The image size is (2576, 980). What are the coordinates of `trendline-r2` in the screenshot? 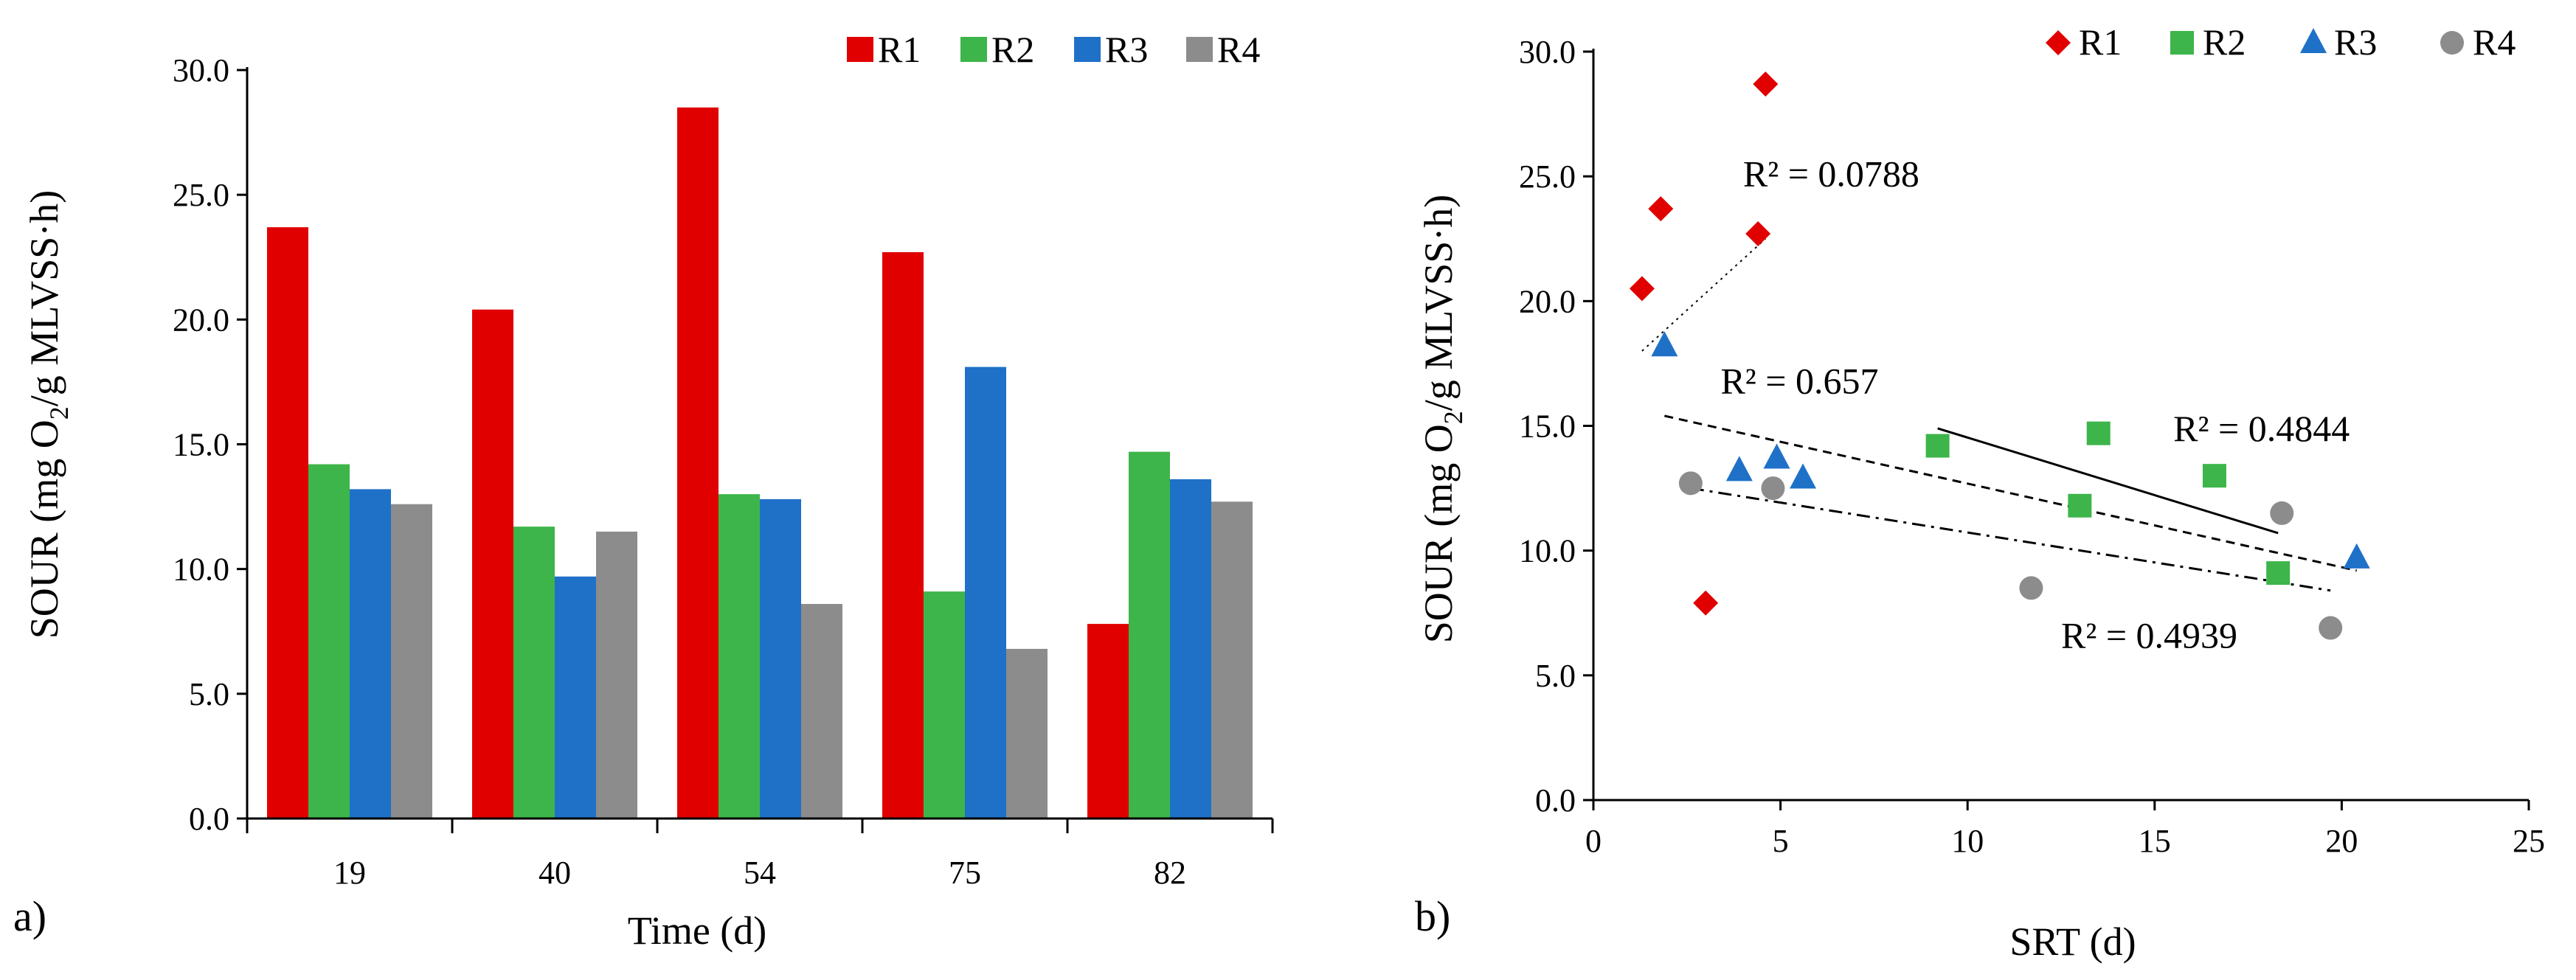 It's located at (2108, 481).